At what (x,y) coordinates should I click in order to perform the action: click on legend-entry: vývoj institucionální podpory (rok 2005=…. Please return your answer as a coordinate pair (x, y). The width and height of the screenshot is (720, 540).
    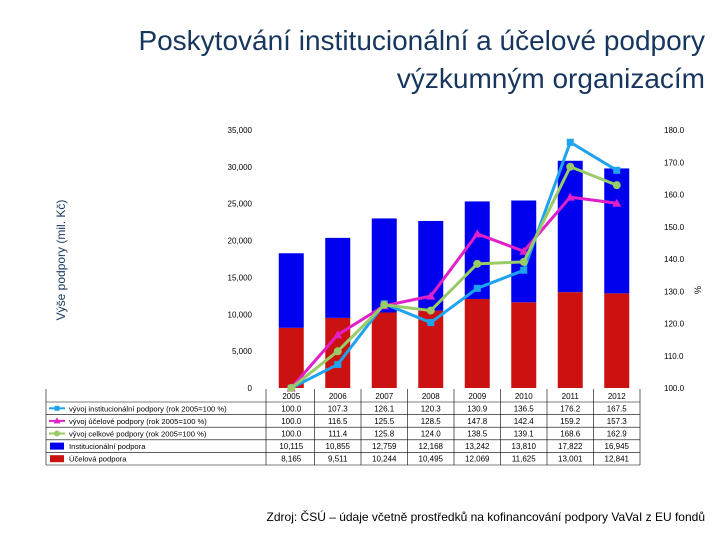
    Looking at the image, I should click on (148, 408).